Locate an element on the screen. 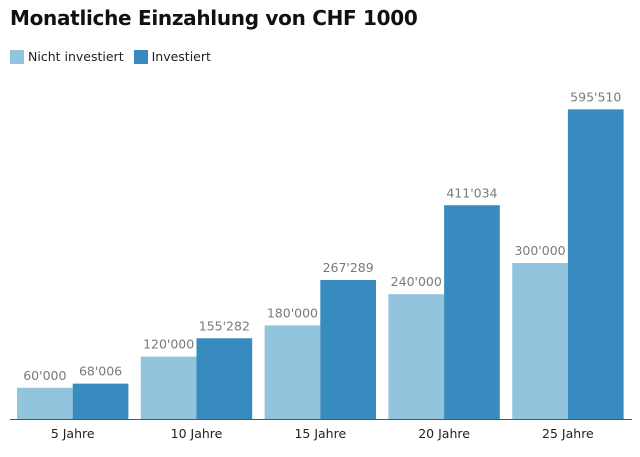  x-tick-label: 10 Jahre is located at coordinates (197, 433).